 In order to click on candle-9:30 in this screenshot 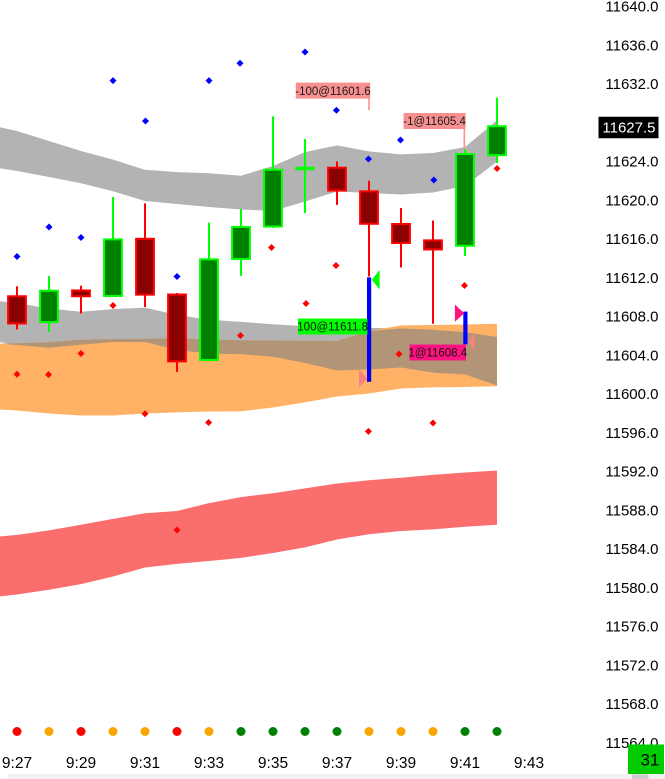, I will do `click(113, 246)`.